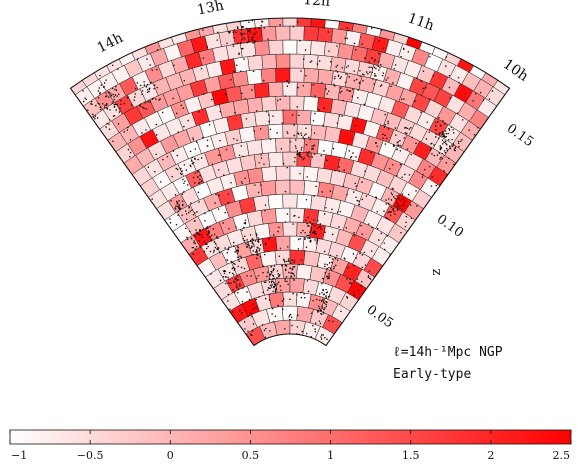  I want to click on colorbar-tick-label: 2, so click(490, 455).